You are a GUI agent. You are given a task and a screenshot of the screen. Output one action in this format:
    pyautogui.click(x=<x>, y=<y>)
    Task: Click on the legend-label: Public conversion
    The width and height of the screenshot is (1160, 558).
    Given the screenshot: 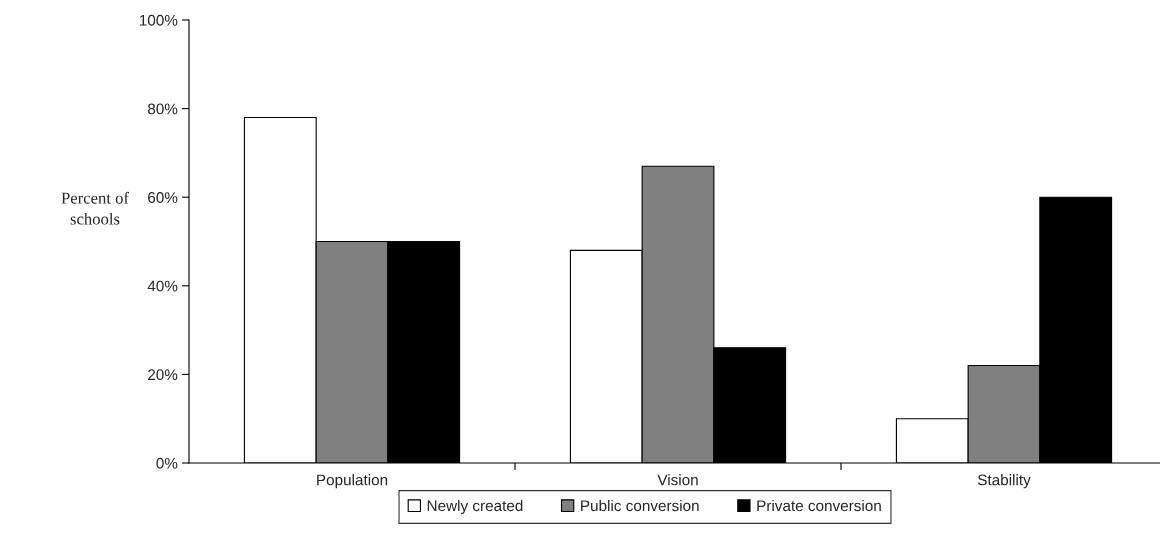 What is the action you would take?
    pyautogui.click(x=640, y=505)
    